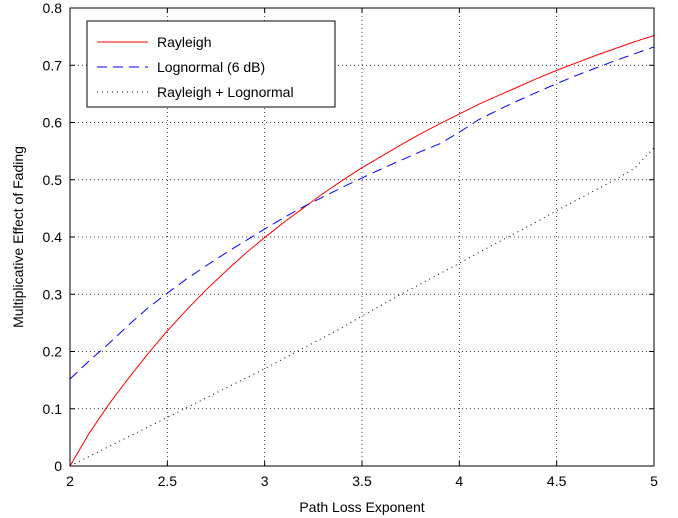  Describe the element at coordinates (53, 123) in the screenshot. I see `y-tick-label: 0.6` at that location.